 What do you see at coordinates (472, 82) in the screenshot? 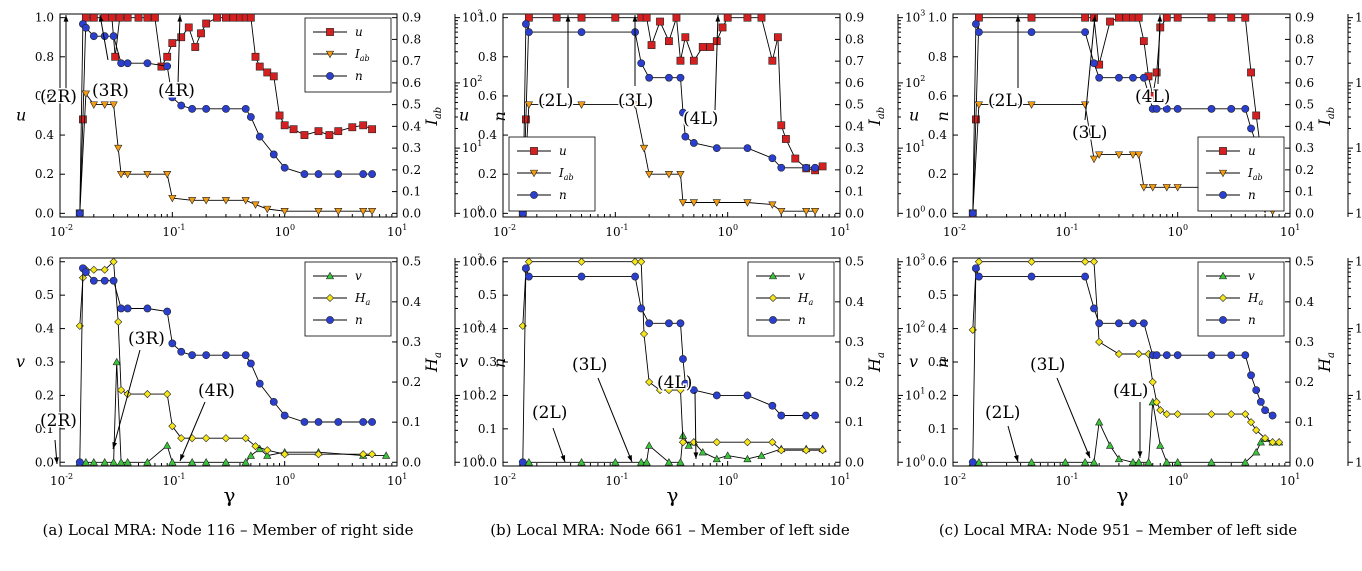
I see `y-right2-tick-label: 102` at bounding box center [472, 82].